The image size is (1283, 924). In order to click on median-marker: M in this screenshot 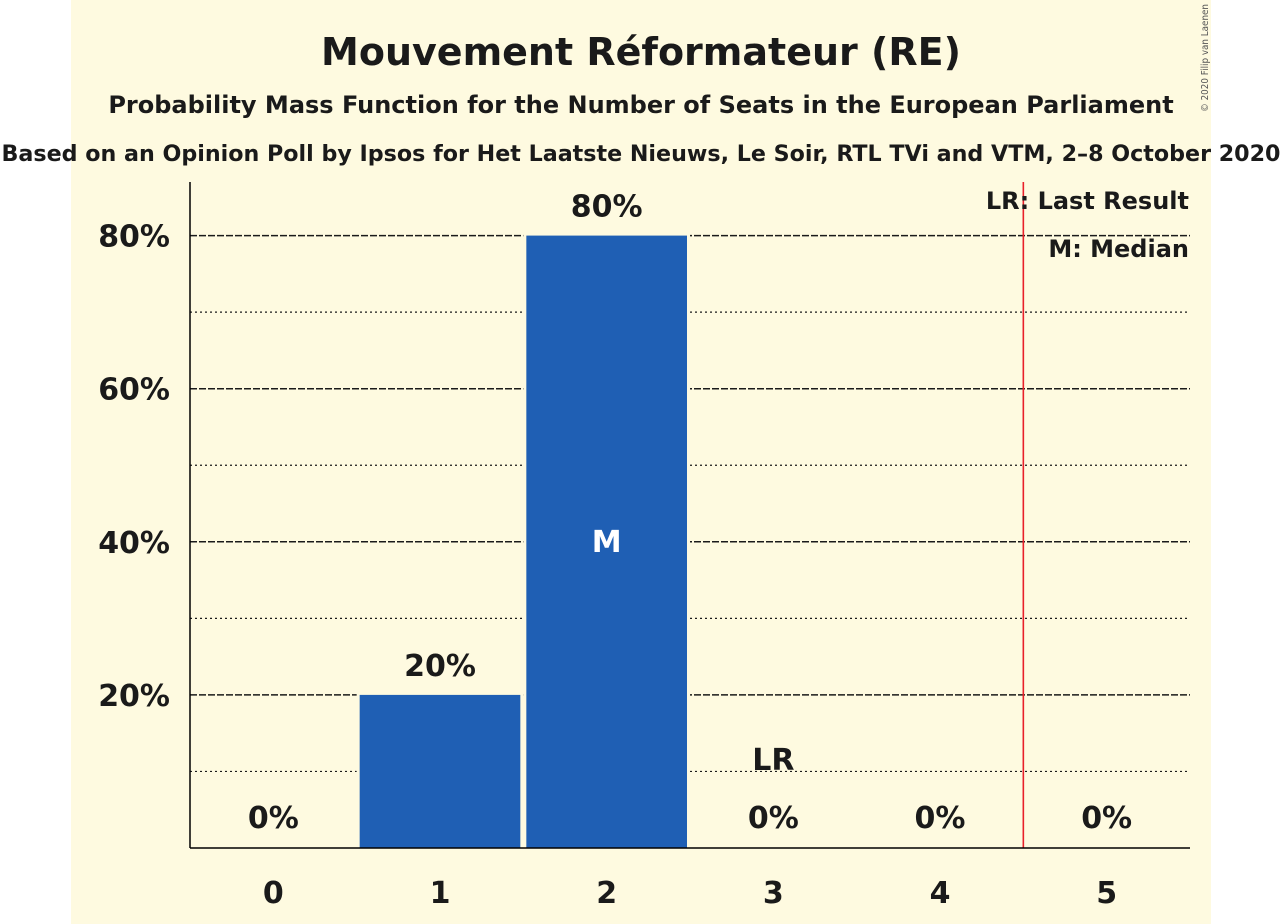, I will do `click(607, 542)`.